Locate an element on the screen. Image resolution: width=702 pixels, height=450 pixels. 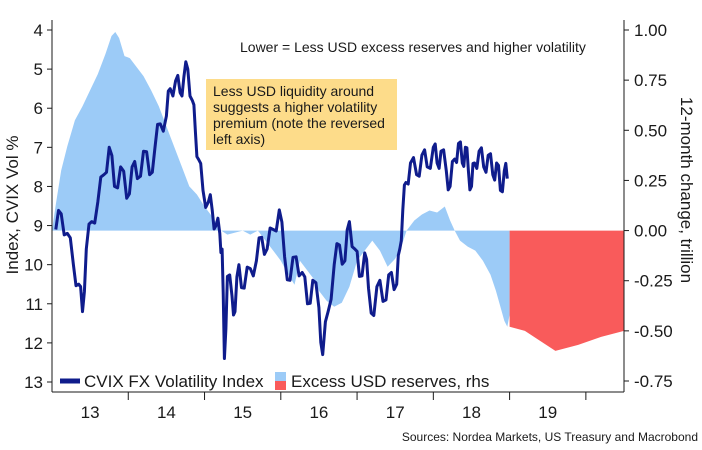
annotation-box-bg is located at coordinates (301, 114).